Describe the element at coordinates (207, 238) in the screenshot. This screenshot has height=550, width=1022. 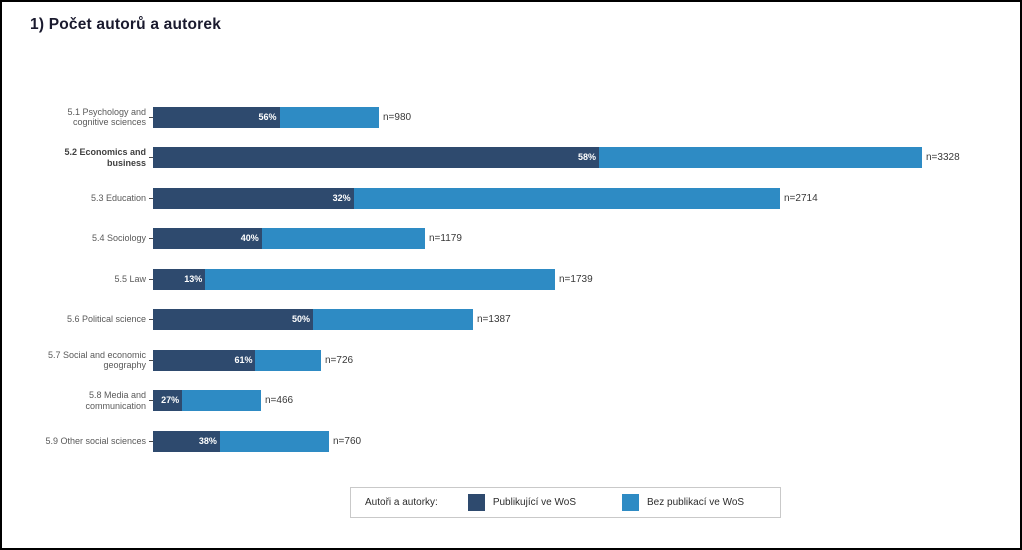
I see `segment-published: 40%` at that location.